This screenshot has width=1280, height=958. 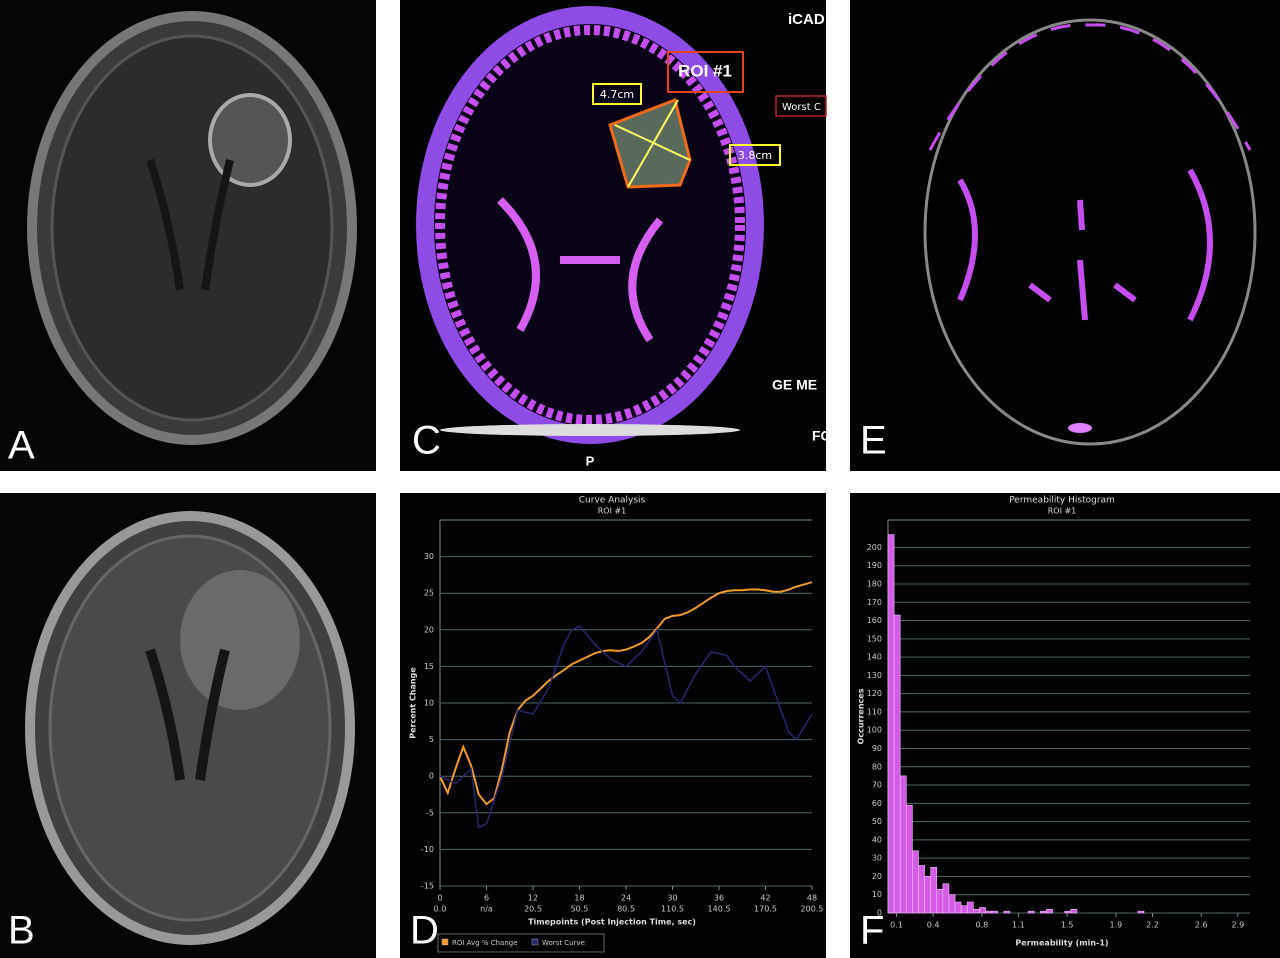 What do you see at coordinates (874, 620) in the screenshot?
I see `y-tick-label: 160` at bounding box center [874, 620].